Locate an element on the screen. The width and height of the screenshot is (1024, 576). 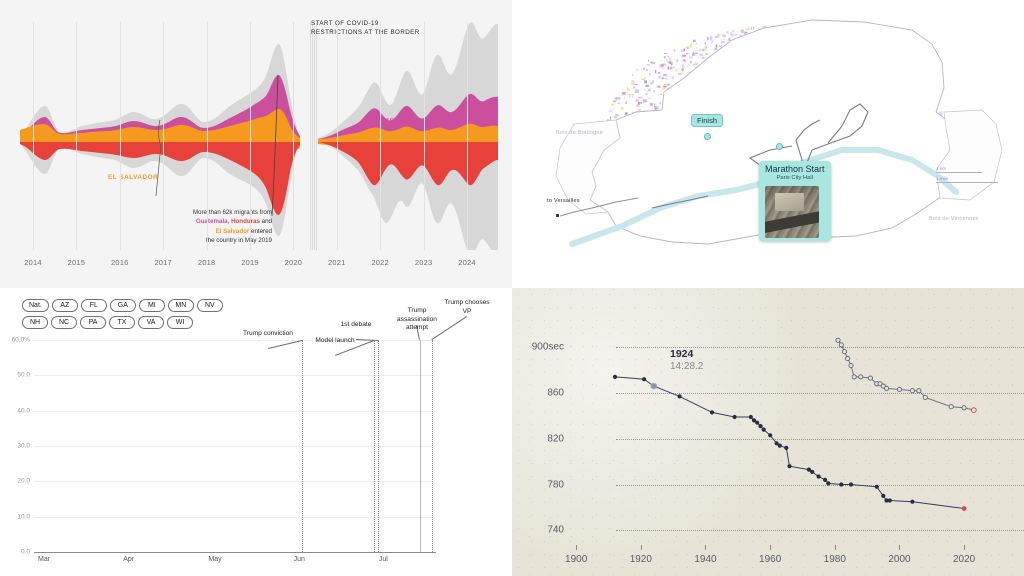
records-y-tick: 820 is located at coordinates (555, 439).